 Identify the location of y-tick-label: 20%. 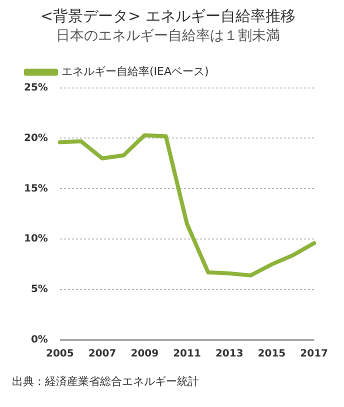
(36, 138).